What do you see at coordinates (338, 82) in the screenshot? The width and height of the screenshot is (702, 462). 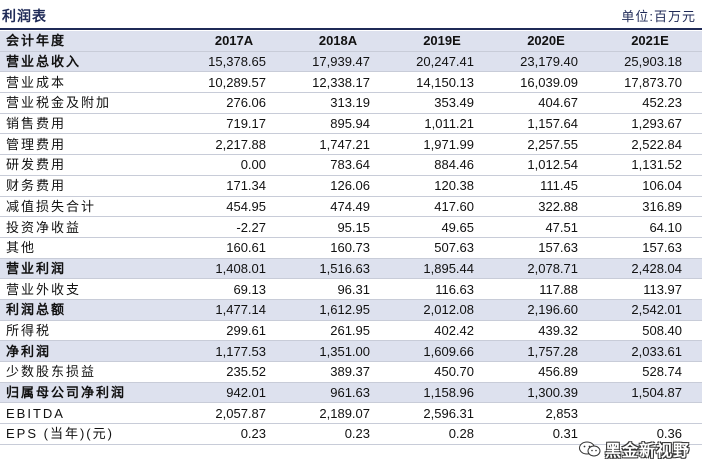 I see `value-cell: 12,338.17` at bounding box center [338, 82].